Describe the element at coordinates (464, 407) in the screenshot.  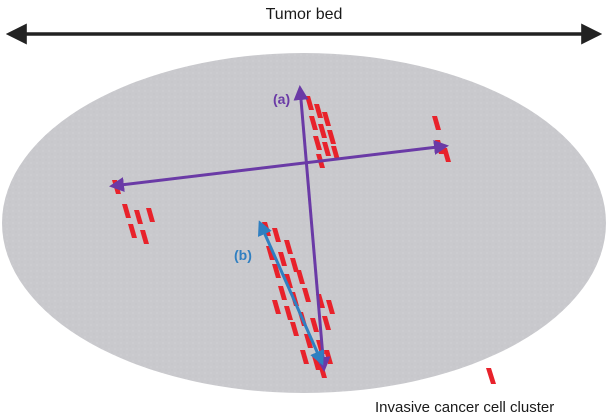
I see `legend-label: Invasive cancer cell cluster` at that location.